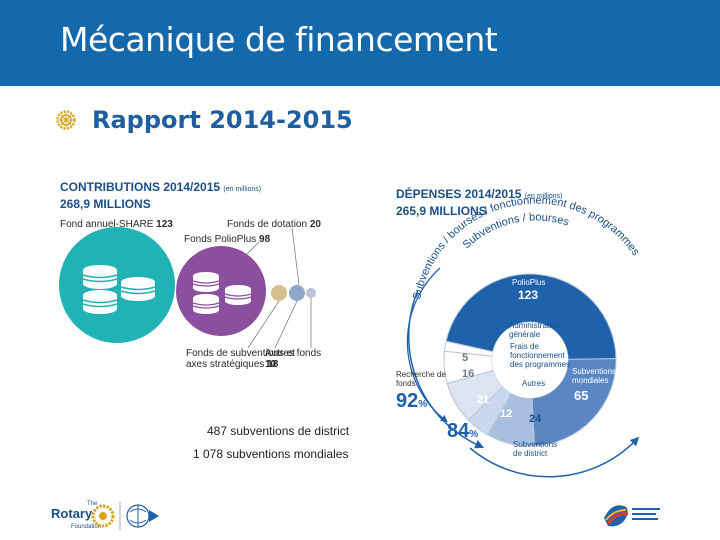  Describe the element at coordinates (427, 345) in the screenshot. I see `arrow-inner` at that location.